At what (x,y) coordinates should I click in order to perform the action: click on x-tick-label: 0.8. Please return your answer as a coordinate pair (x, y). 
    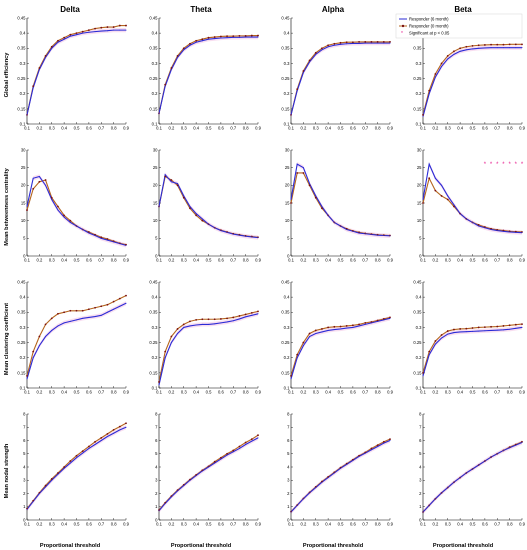
    Looking at the image, I should click on (510, 128).